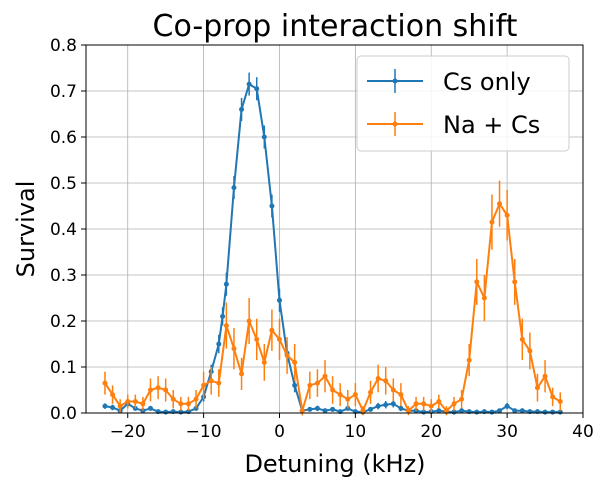 Image resolution: width=605 pixels, height=487 pixels. I want to click on legend-entry: Na + Cs, so click(453, 125).